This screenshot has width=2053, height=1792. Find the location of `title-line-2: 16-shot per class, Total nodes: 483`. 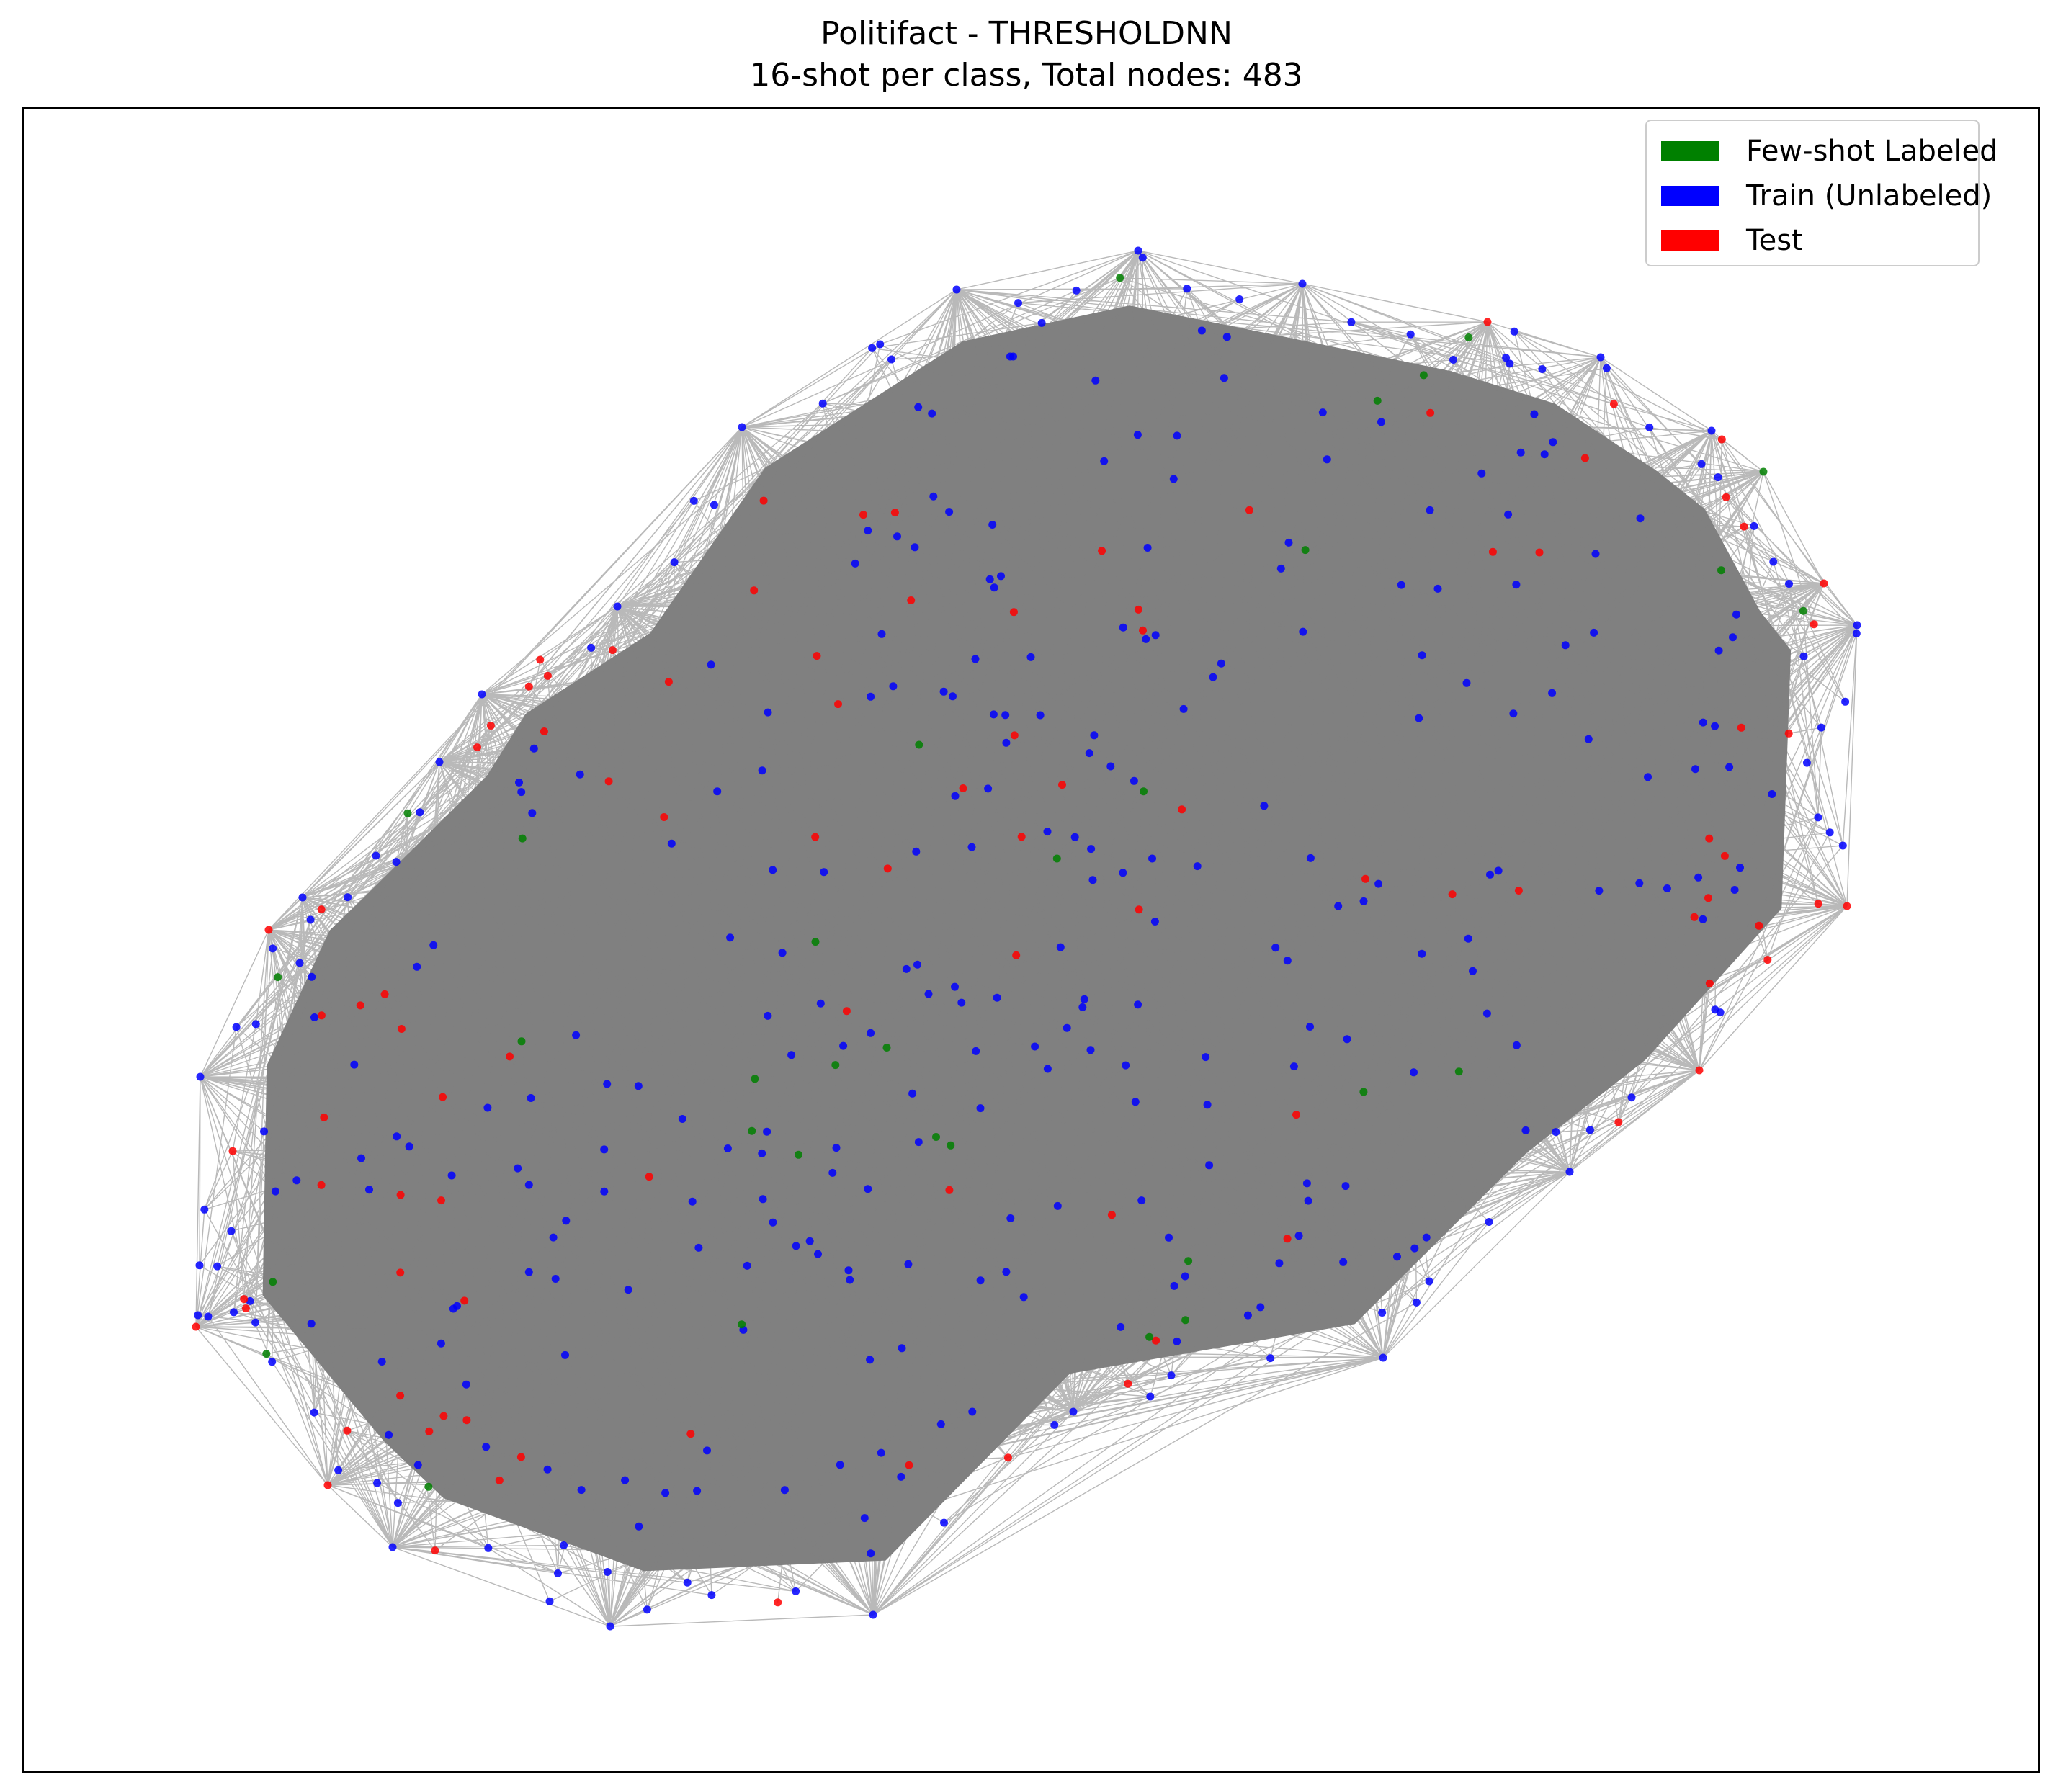

title-line-2: 16-shot per class, Total nodes: 483 is located at coordinates (1026, 76).